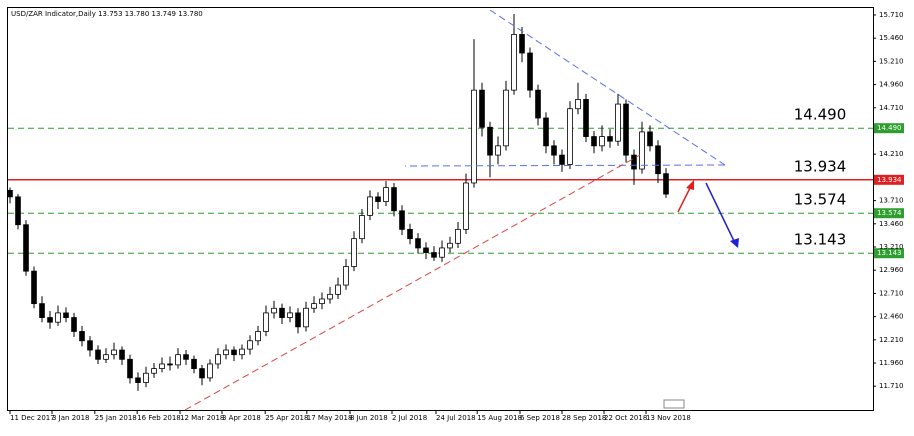  I want to click on y-tick-label: 13.210, so click(891, 247).